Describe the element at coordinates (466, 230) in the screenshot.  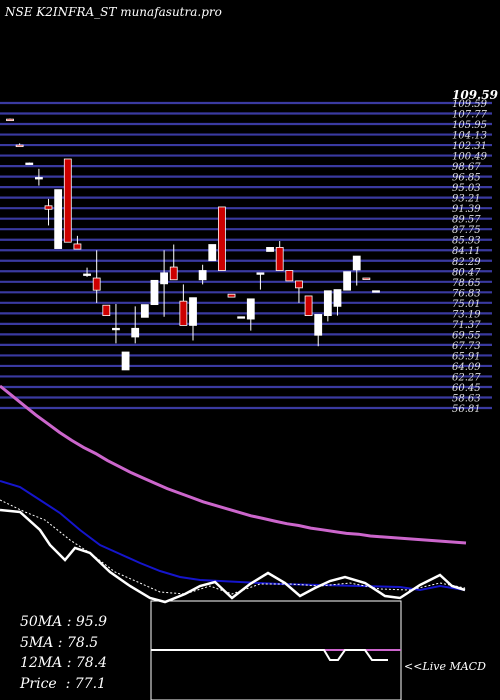
I see `price-tick-label: 87.75` at that location.